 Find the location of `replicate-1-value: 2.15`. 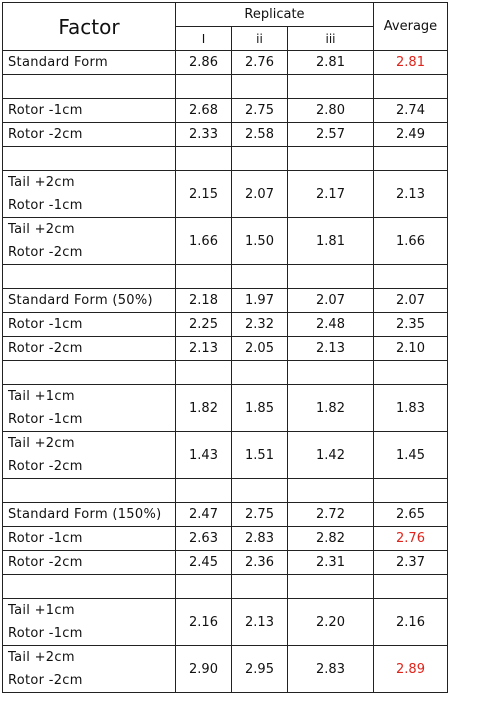

replicate-1-value: 2.15 is located at coordinates (203, 194).